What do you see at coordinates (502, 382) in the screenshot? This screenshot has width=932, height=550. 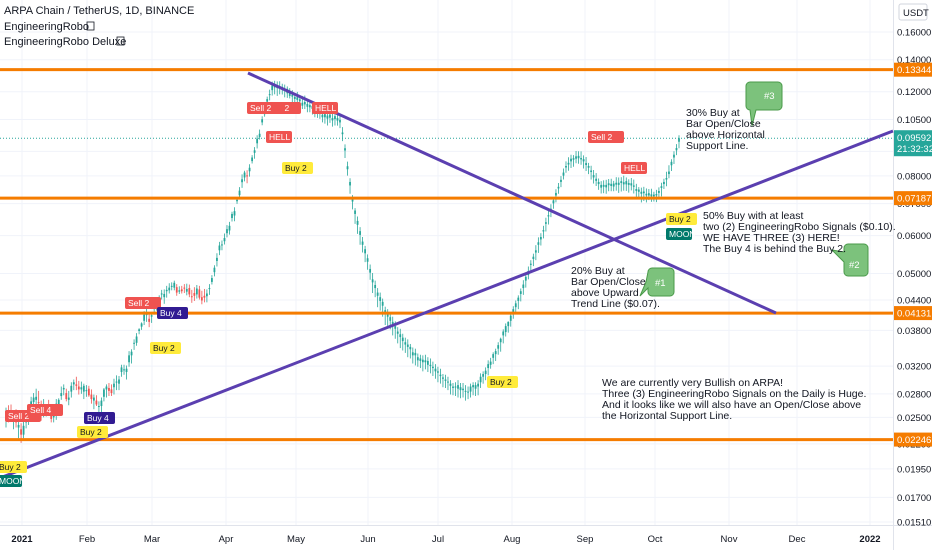 I see `signal-buy2: Buy 2` at bounding box center [502, 382].